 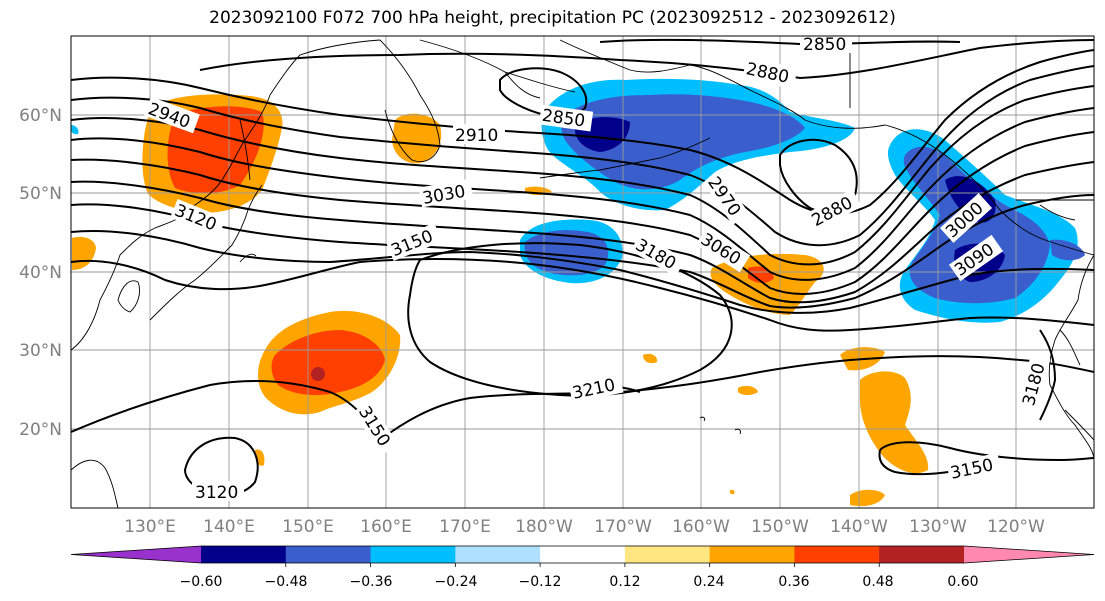 I want to click on lat-label: 60°N, so click(x=40, y=116).